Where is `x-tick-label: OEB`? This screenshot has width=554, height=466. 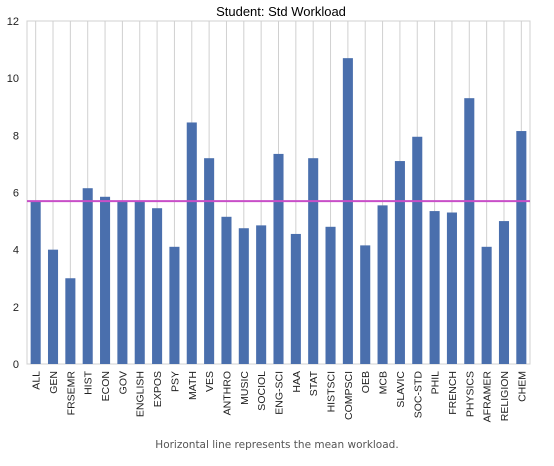
x-tick-label: OEB is located at coordinates (366, 382).